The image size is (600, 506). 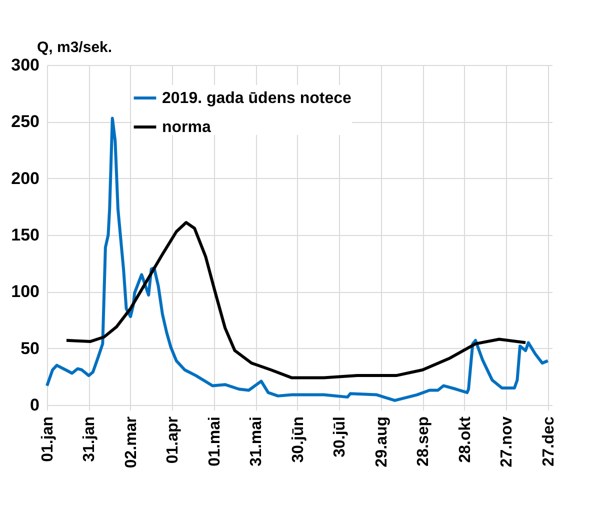 I want to click on legend-label: 2019. gada ūdens notece, so click(x=257, y=98).